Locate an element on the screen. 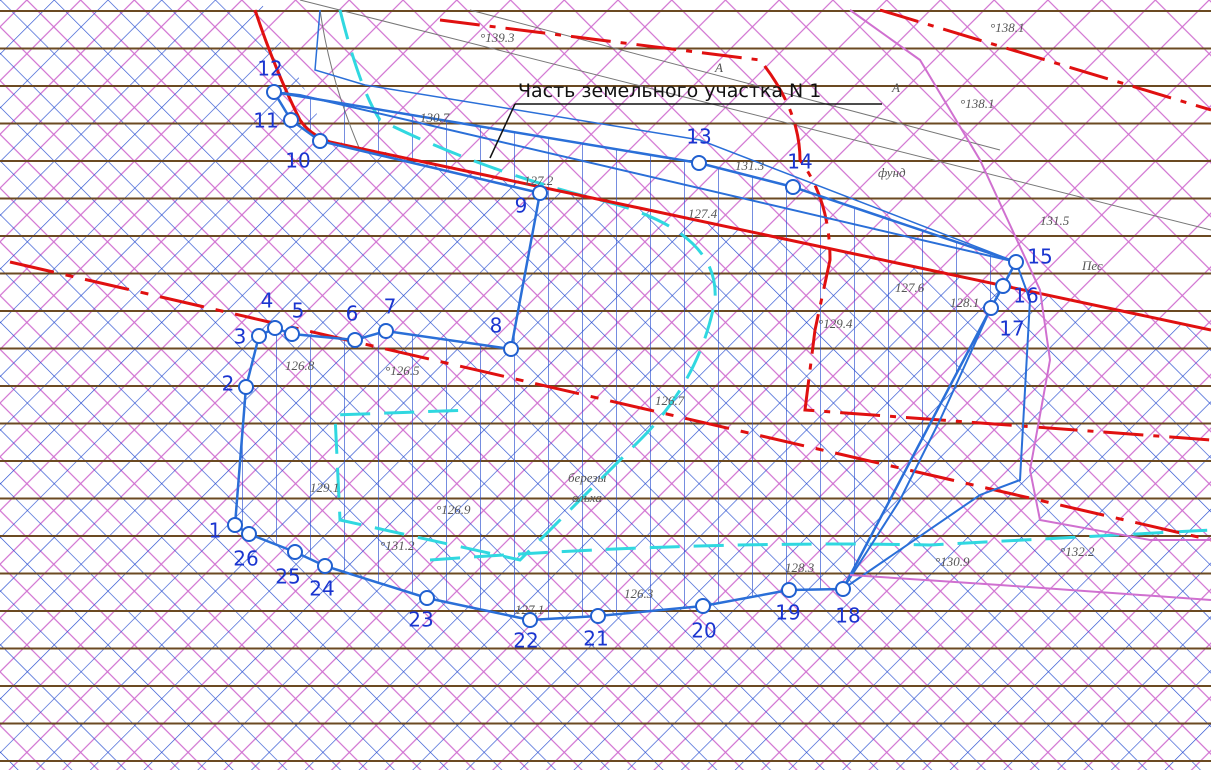 This screenshot has height=770, width=1211. map-label: °126.5 is located at coordinates (402, 370).